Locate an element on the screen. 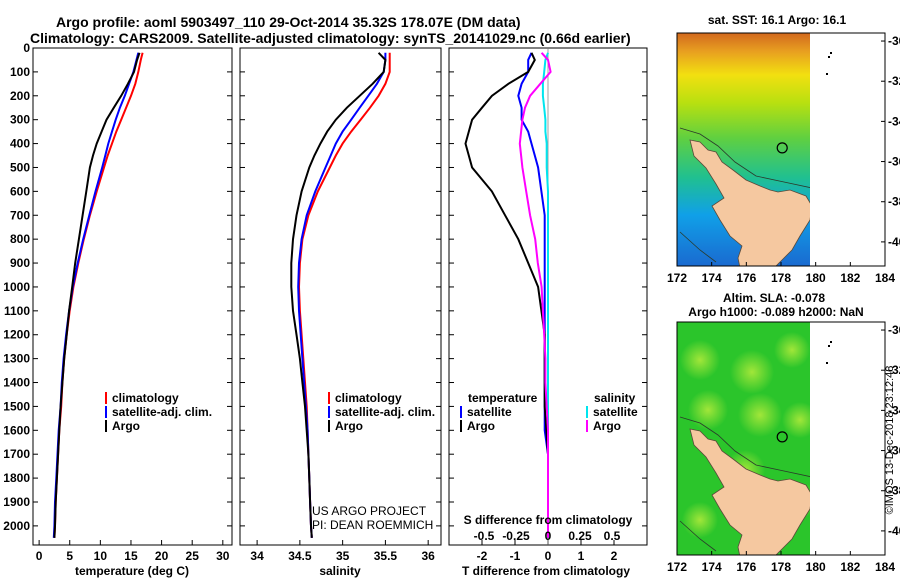 The height and width of the screenshot is (580, 900). x-tick-label: 35 is located at coordinates (343, 556).